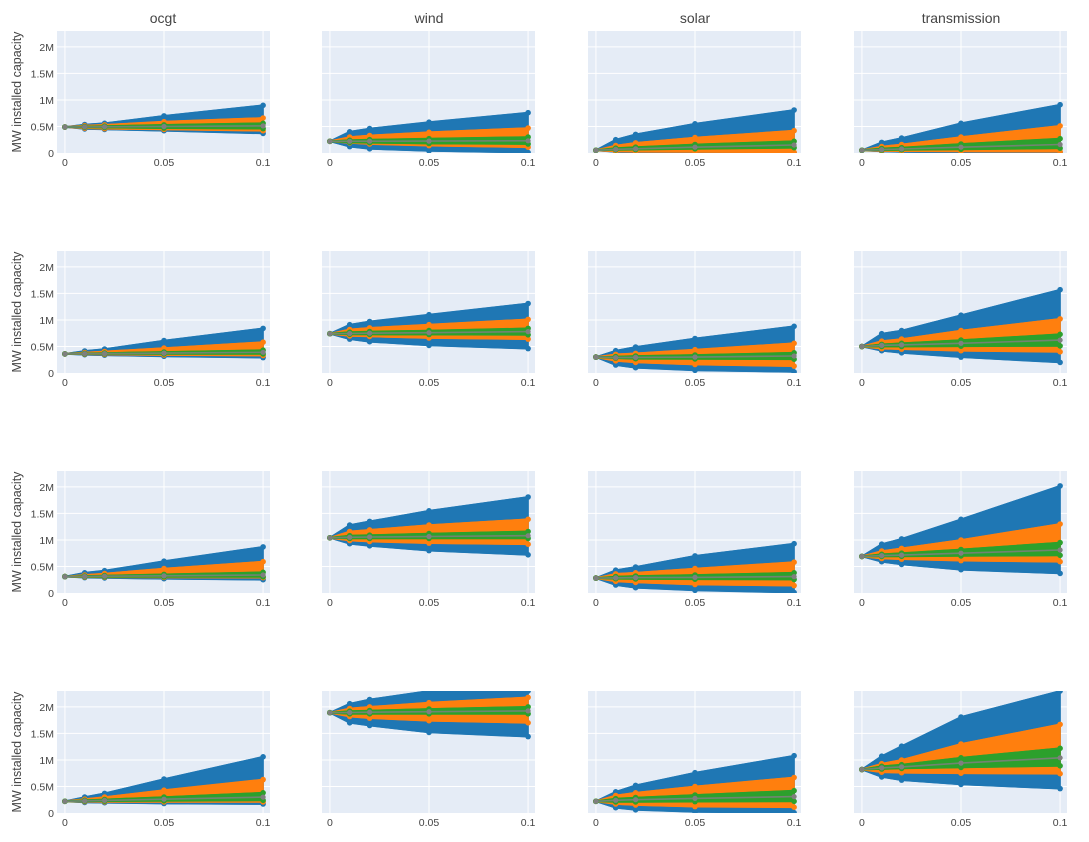 The width and height of the screenshot is (1089, 842). I want to click on panel-transmission-row-4: 0 0.05 0.1, so click(961, 760).